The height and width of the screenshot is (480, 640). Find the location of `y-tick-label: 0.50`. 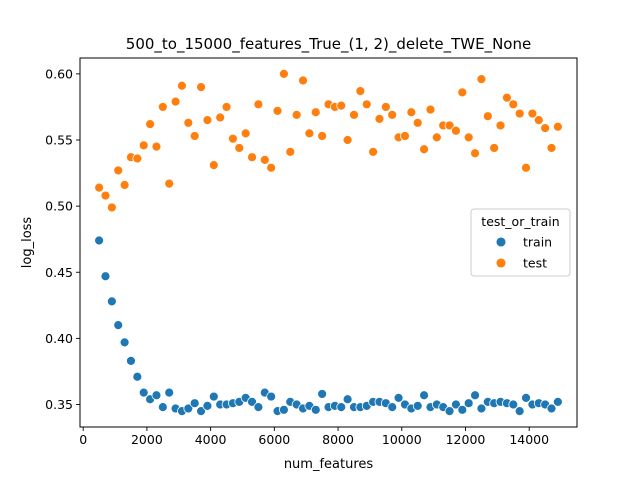

y-tick-label: 0.50 is located at coordinates (59, 206).